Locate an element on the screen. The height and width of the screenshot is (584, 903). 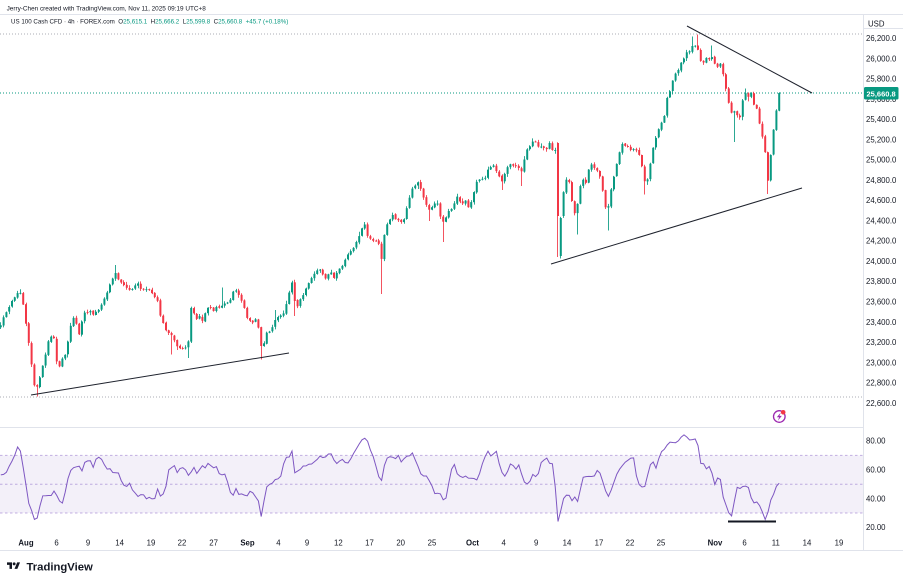
svg-text: 26,200.0 is located at coordinates (881, 38).